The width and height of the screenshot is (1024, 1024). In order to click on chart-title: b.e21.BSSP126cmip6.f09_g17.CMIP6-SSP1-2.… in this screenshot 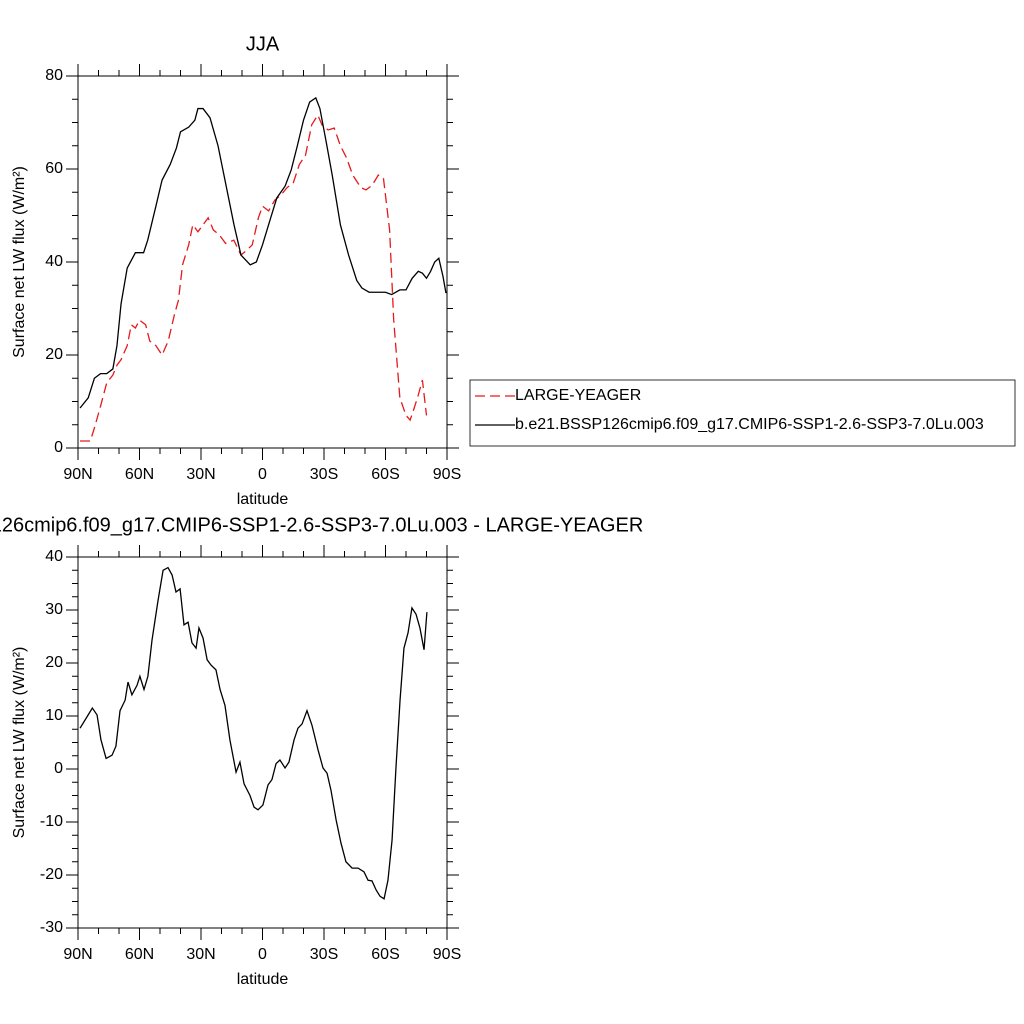, I will do `click(321, 525)`.